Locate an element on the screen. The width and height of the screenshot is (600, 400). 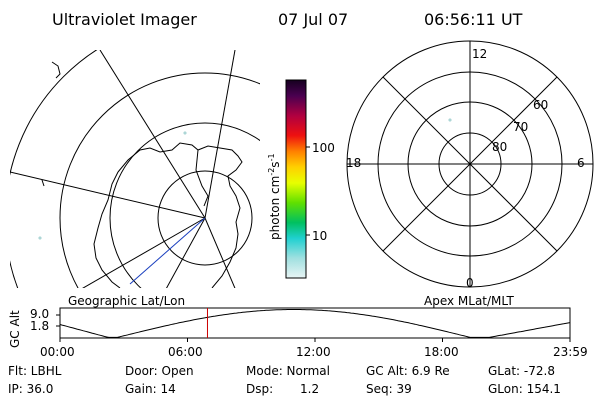
mlt-label-12: 12 is located at coordinates (480, 54).